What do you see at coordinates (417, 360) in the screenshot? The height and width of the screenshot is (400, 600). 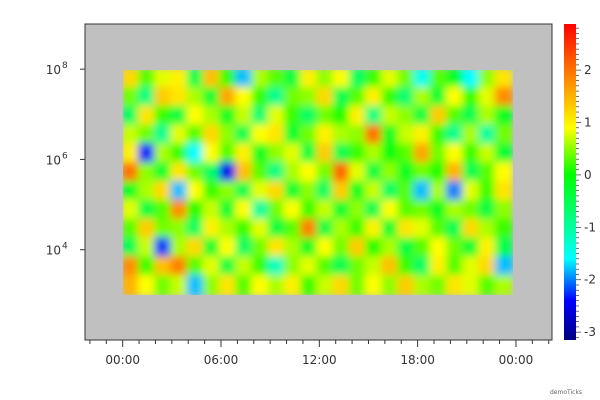 I see `x-tick-label: 18:00` at bounding box center [417, 360].